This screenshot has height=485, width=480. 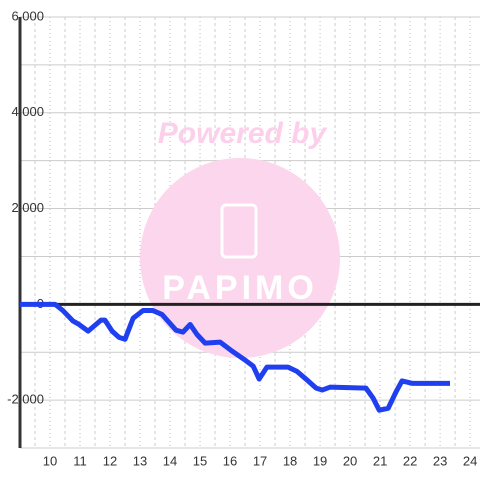 What do you see at coordinates (290, 460) in the screenshot?
I see `x-tick-label: 18` at bounding box center [290, 460].